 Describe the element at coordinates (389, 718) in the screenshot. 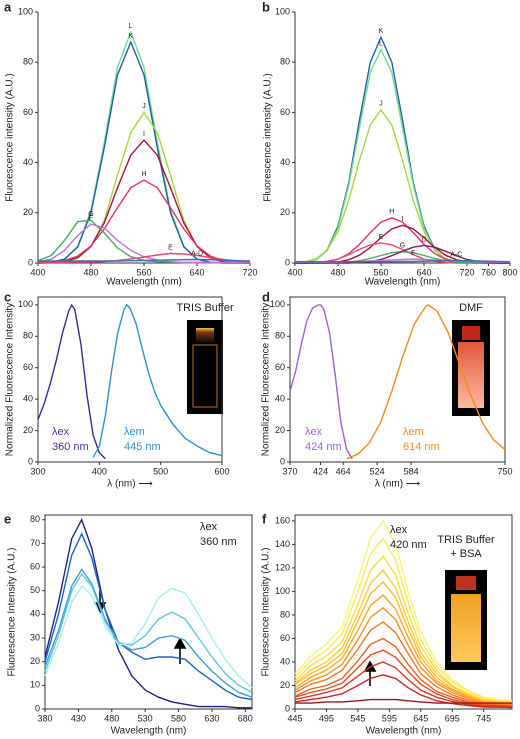

I see `x-tick-label: 595` at that location.